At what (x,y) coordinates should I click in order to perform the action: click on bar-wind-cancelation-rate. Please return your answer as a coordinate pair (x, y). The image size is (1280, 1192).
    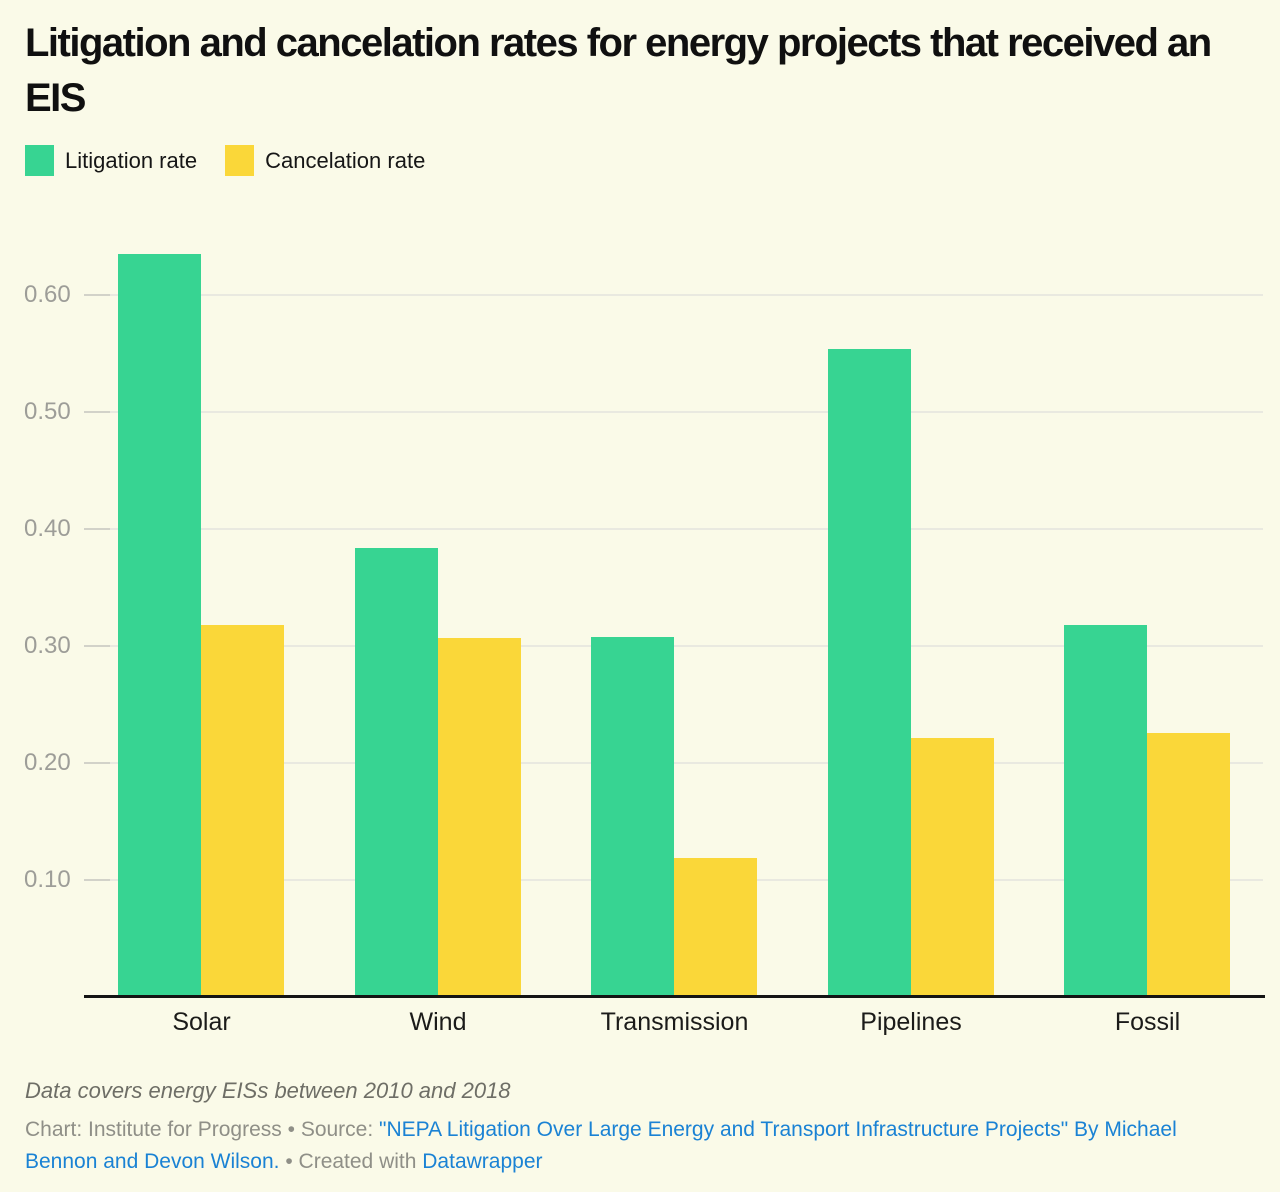
    Looking at the image, I should click on (479, 817).